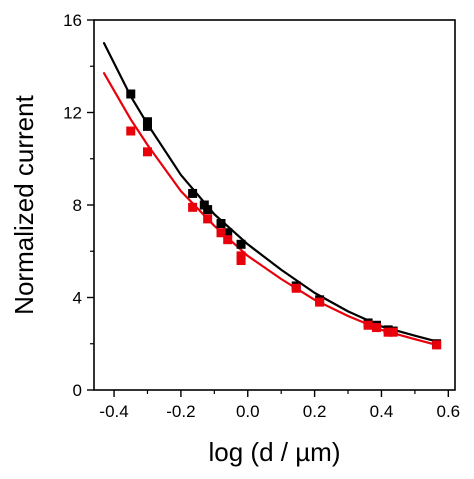  What do you see at coordinates (24, 204) in the screenshot?
I see `y-axis-label: Normalized current` at bounding box center [24, 204].